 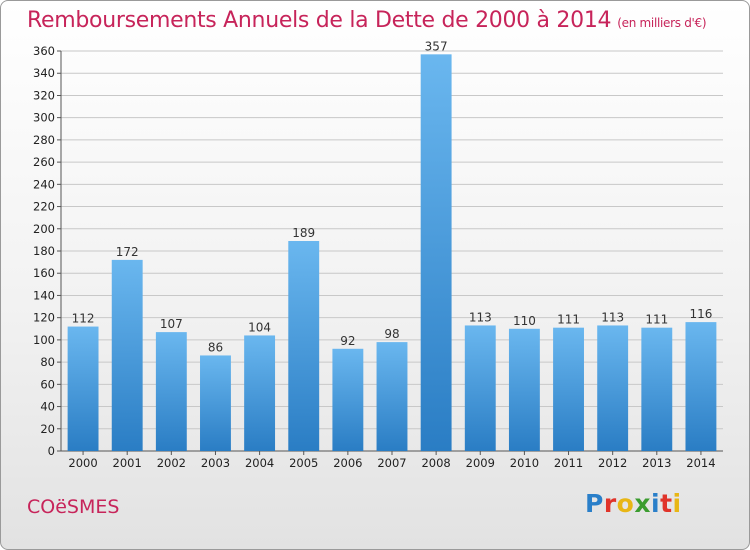 I want to click on data-label: 112, so click(x=83, y=319).